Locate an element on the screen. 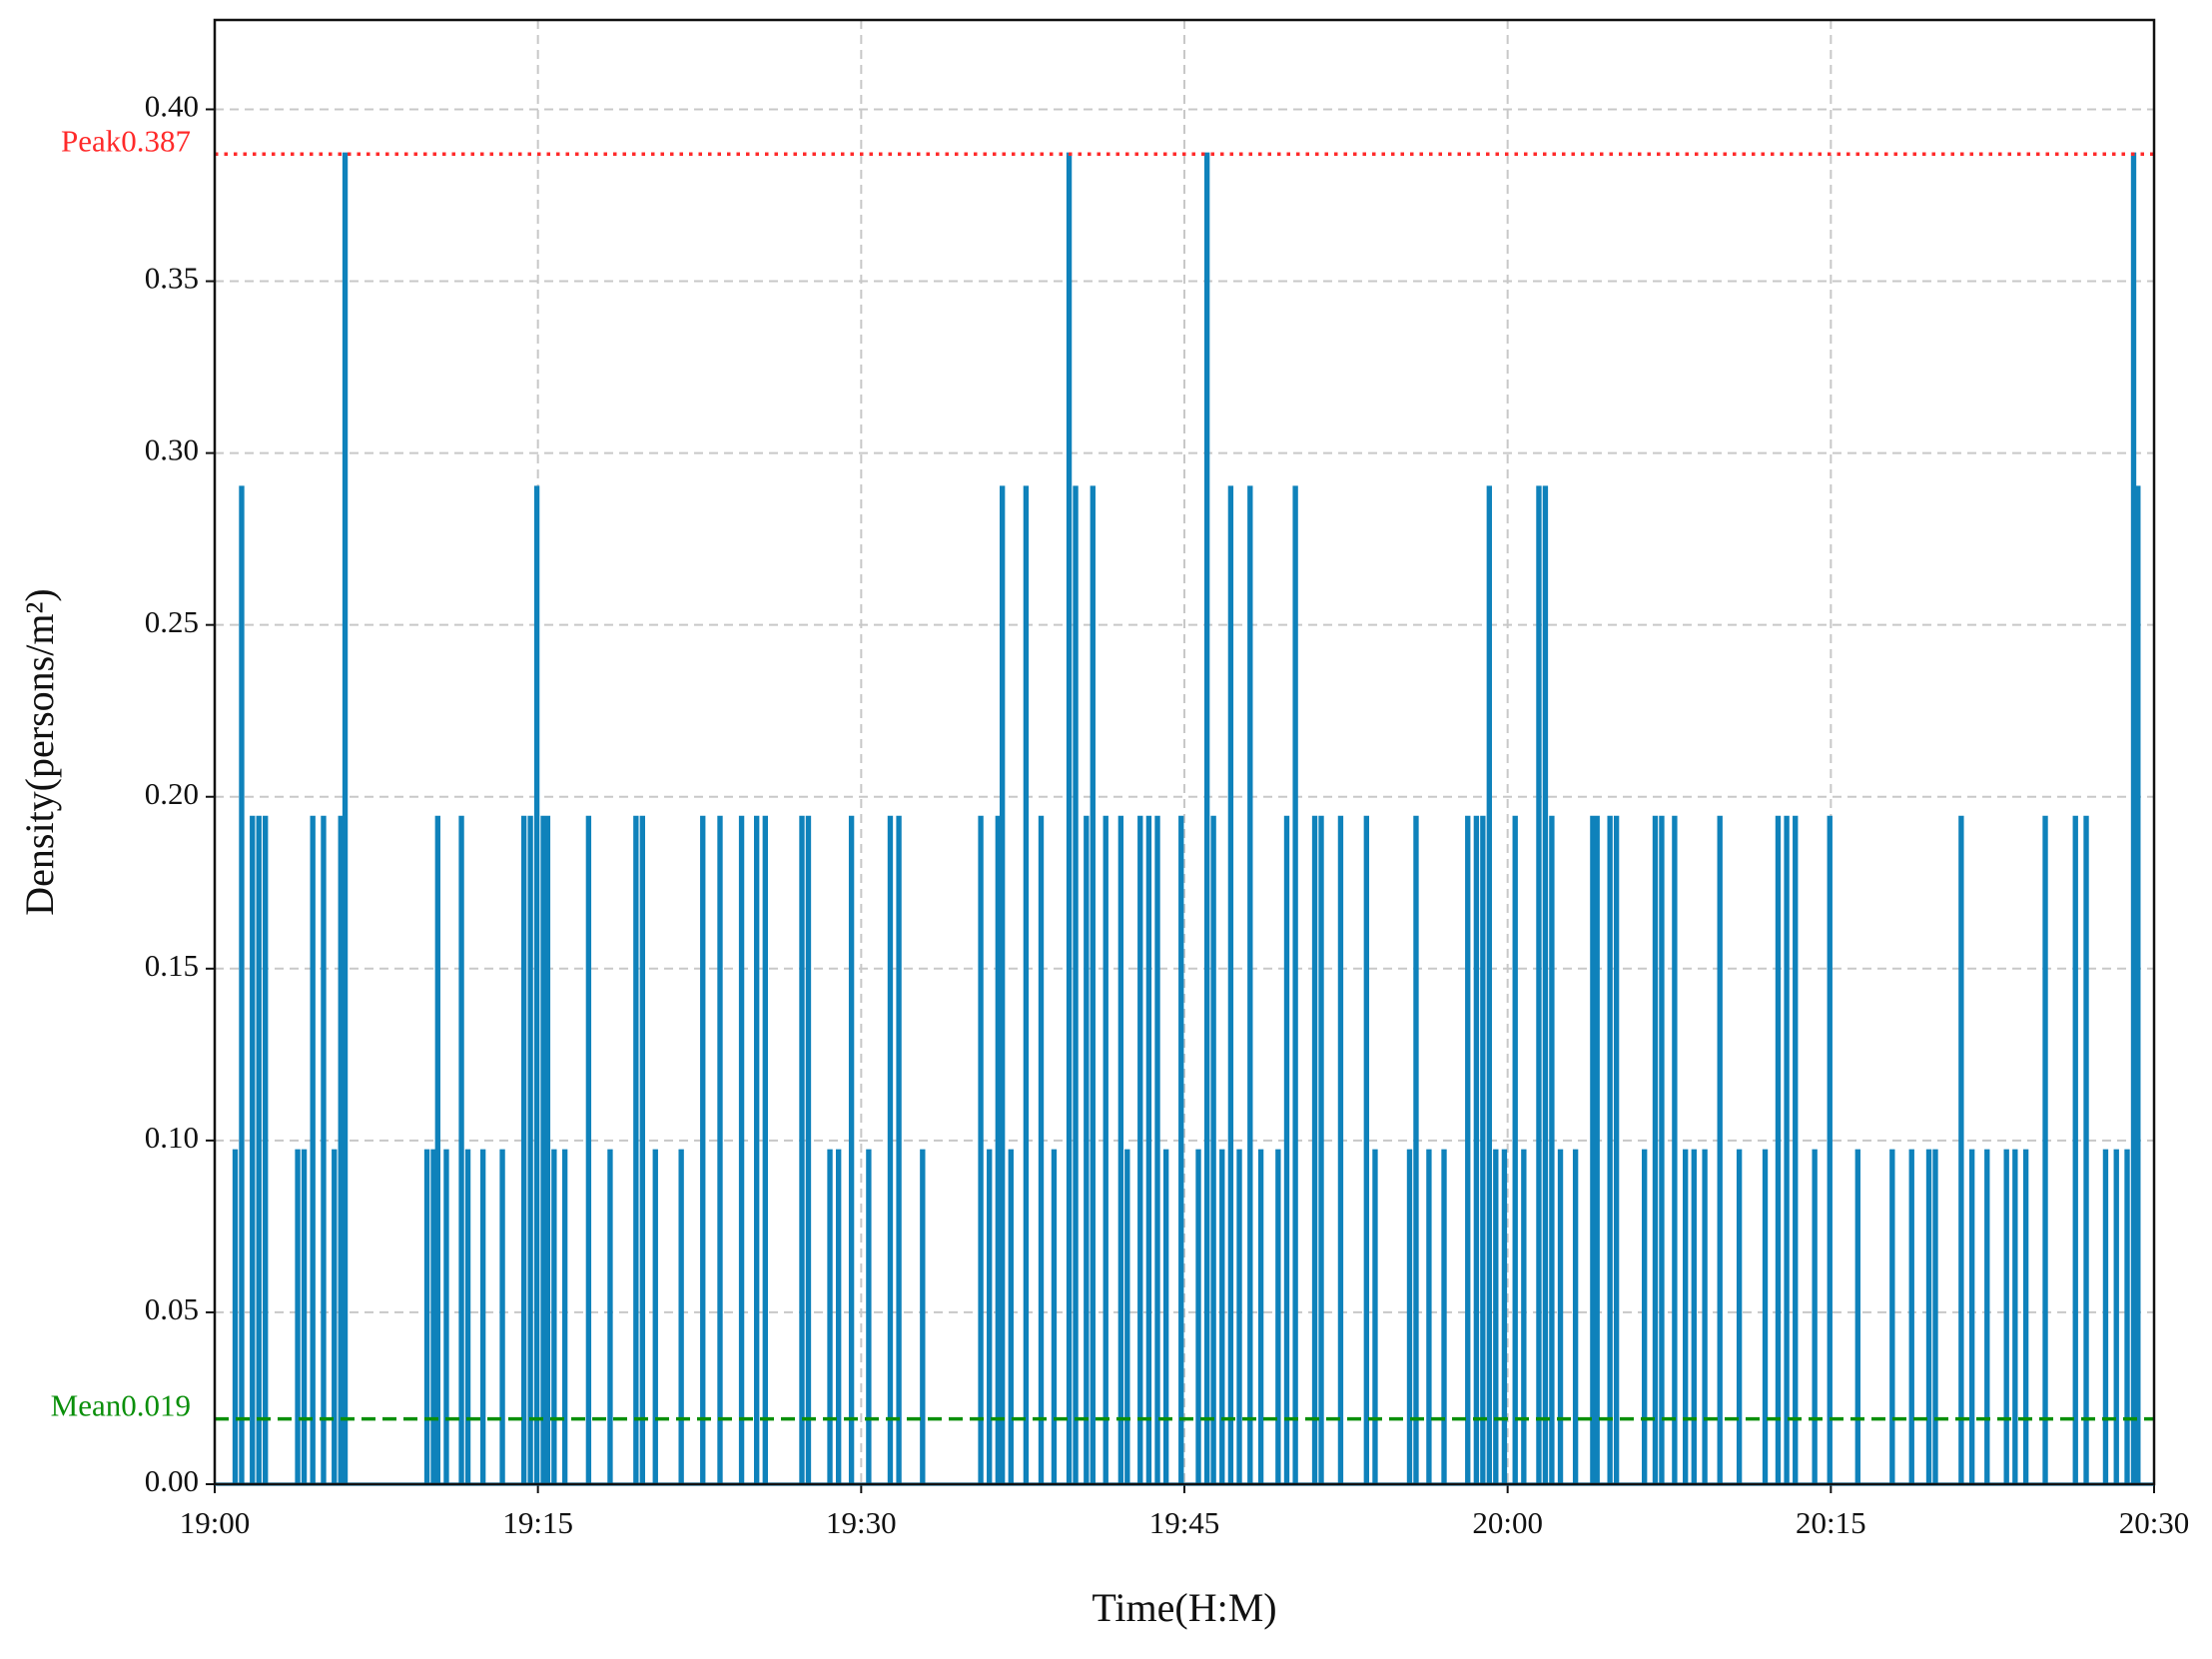  x-tick-label: 20:15 is located at coordinates (1831, 1522).